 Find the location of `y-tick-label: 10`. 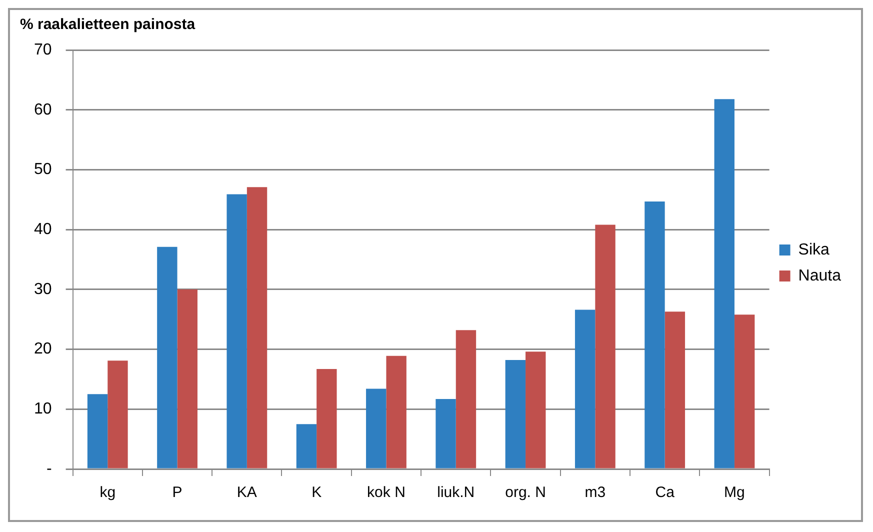

y-tick-label: 10 is located at coordinates (43, 409).